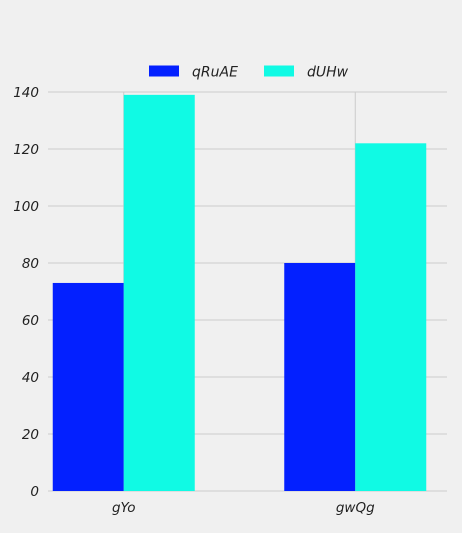  Describe the element at coordinates (215, 73) in the screenshot. I see `legend-label: qRuAE` at that location.